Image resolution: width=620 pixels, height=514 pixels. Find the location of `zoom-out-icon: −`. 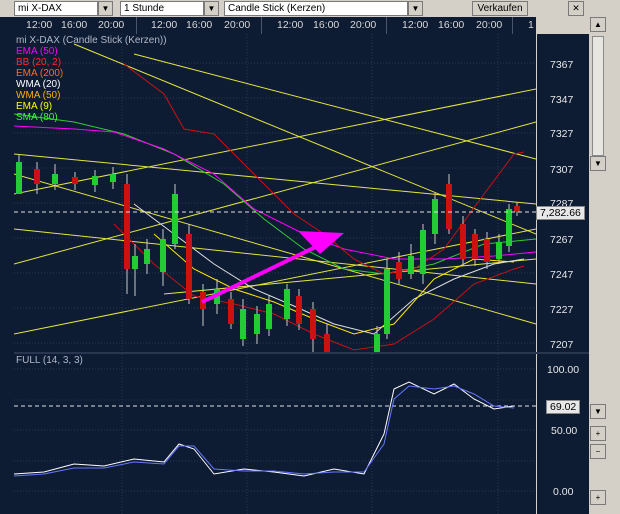

zoom-out-icon: − is located at coordinates (598, 451).